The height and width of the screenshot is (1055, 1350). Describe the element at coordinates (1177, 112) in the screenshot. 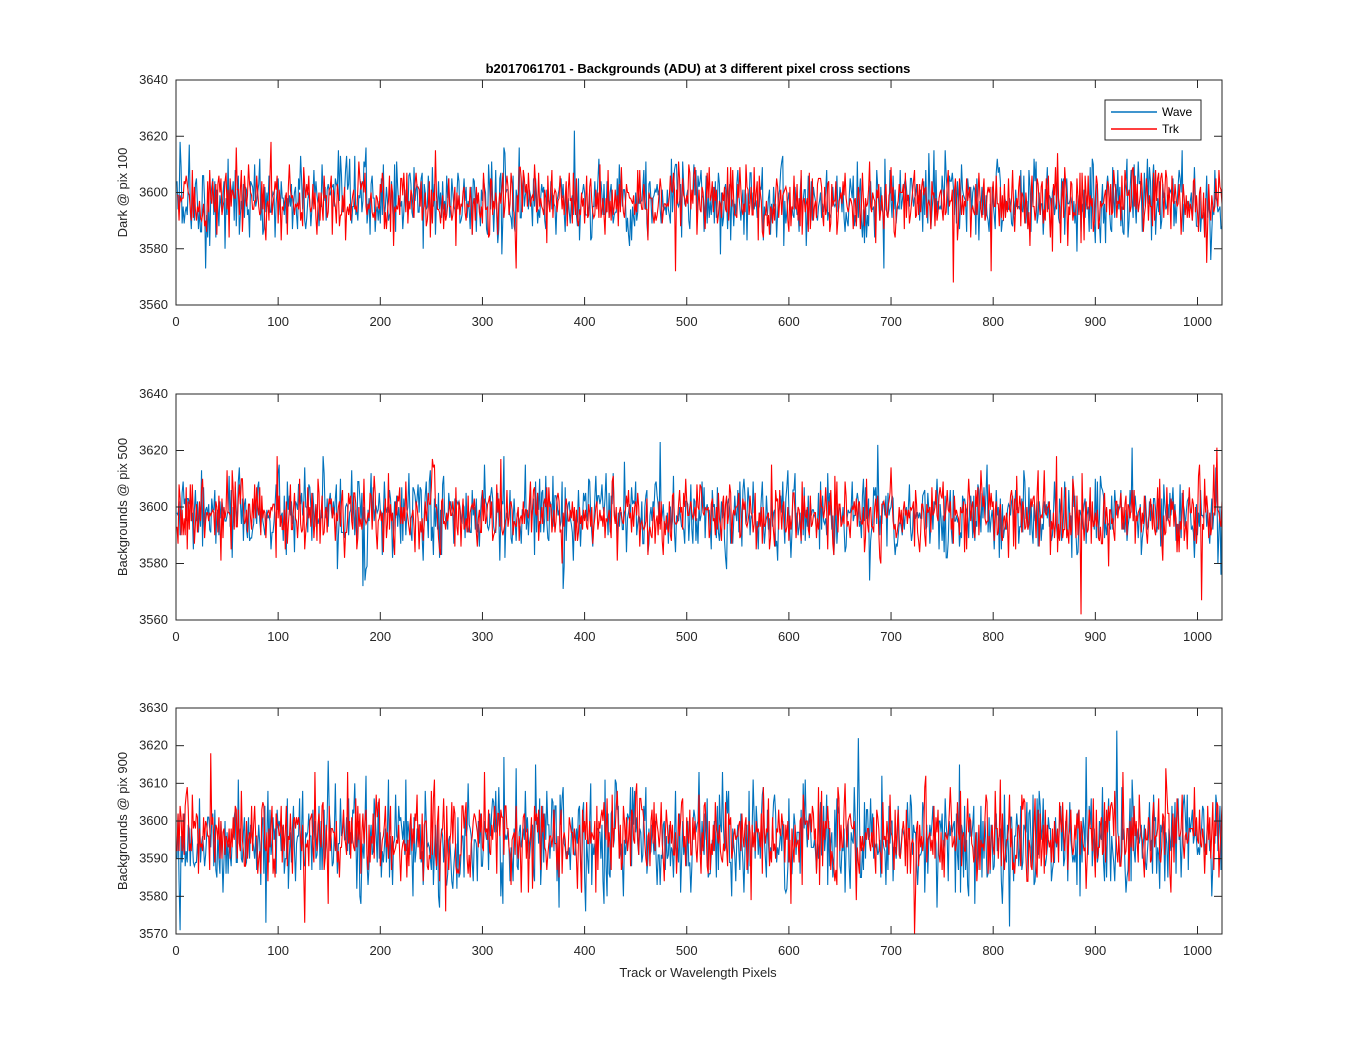

I see `legend-label-wave: Wave` at that location.